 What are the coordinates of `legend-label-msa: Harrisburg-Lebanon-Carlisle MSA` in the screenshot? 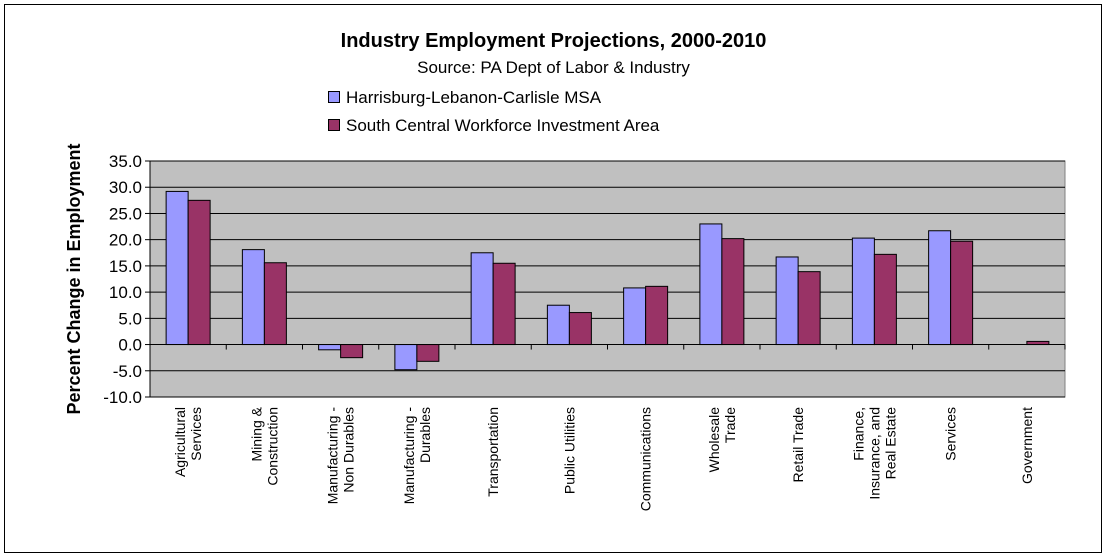 It's located at (474, 97).